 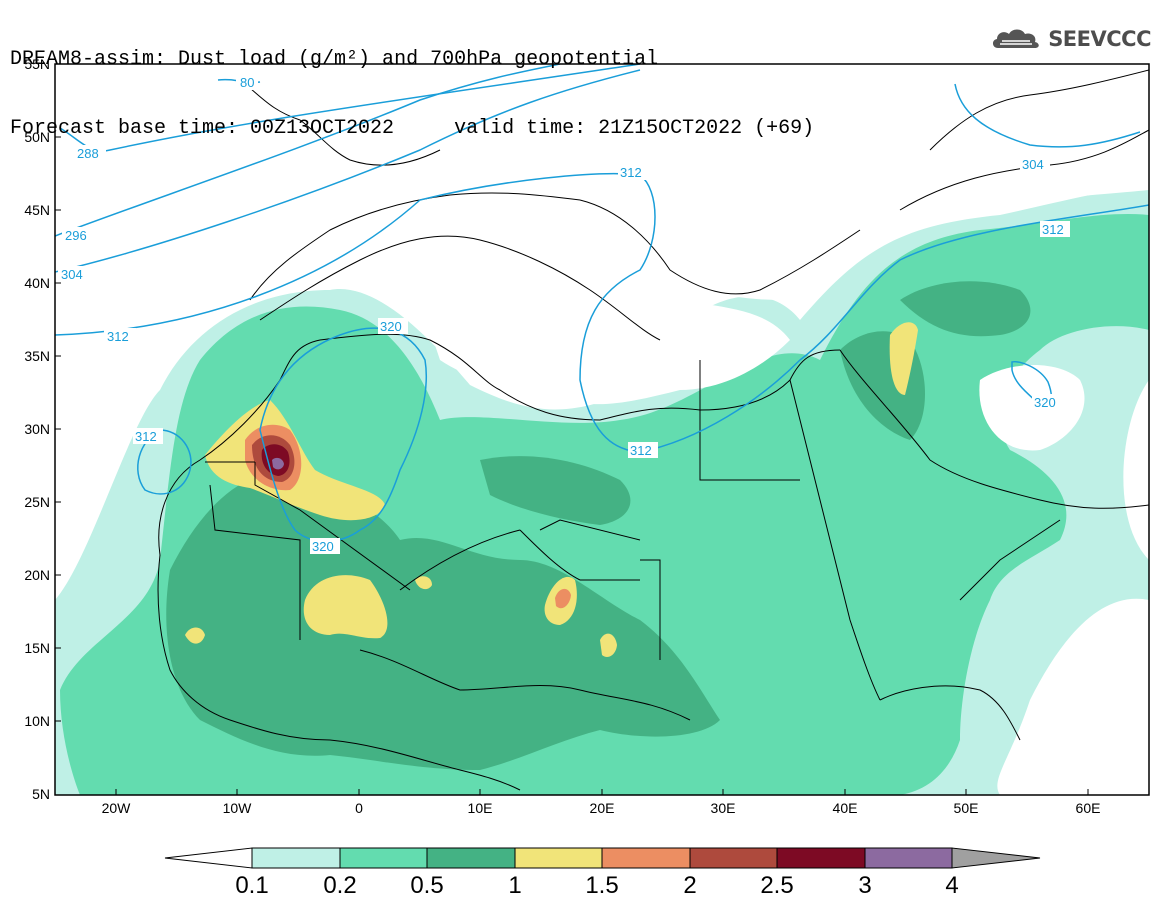 What do you see at coordinates (996, 858) in the screenshot?
I see `legend-over-triangle` at bounding box center [996, 858].